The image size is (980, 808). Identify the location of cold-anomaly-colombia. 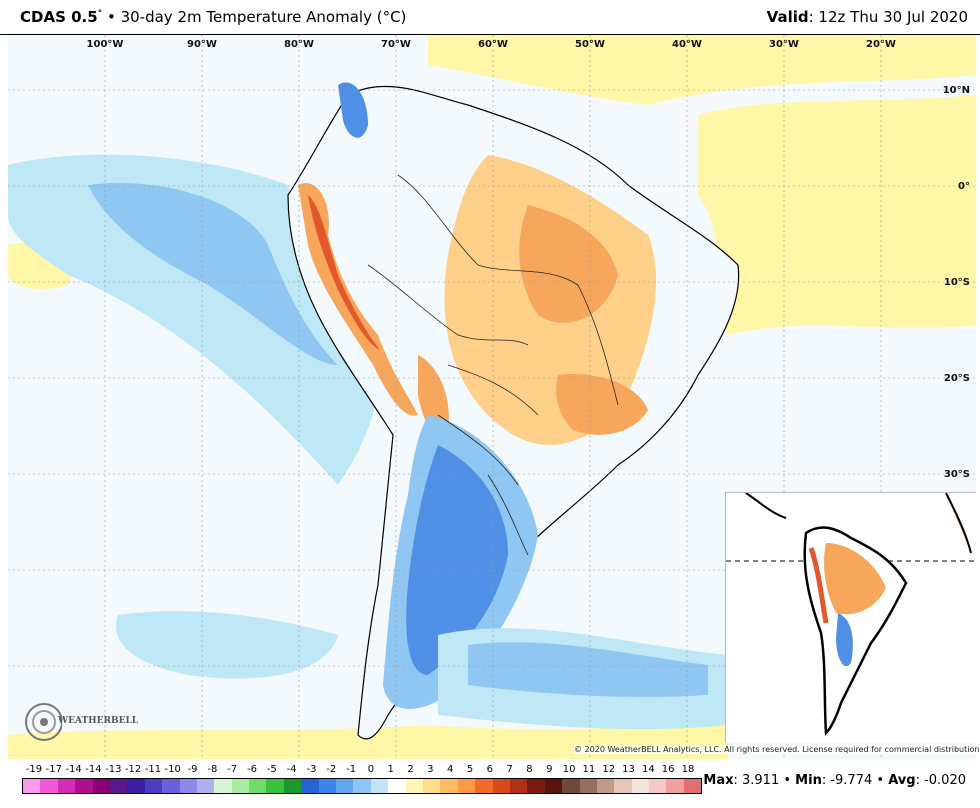
(353, 110).